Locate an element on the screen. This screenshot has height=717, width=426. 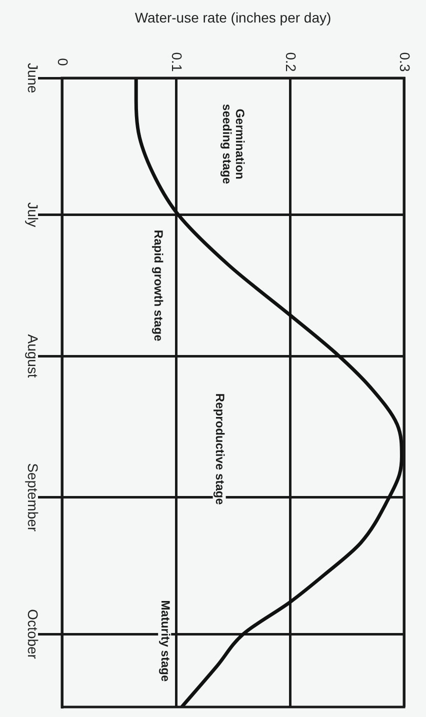
annotation: Maturity stage is located at coordinates (165, 641).